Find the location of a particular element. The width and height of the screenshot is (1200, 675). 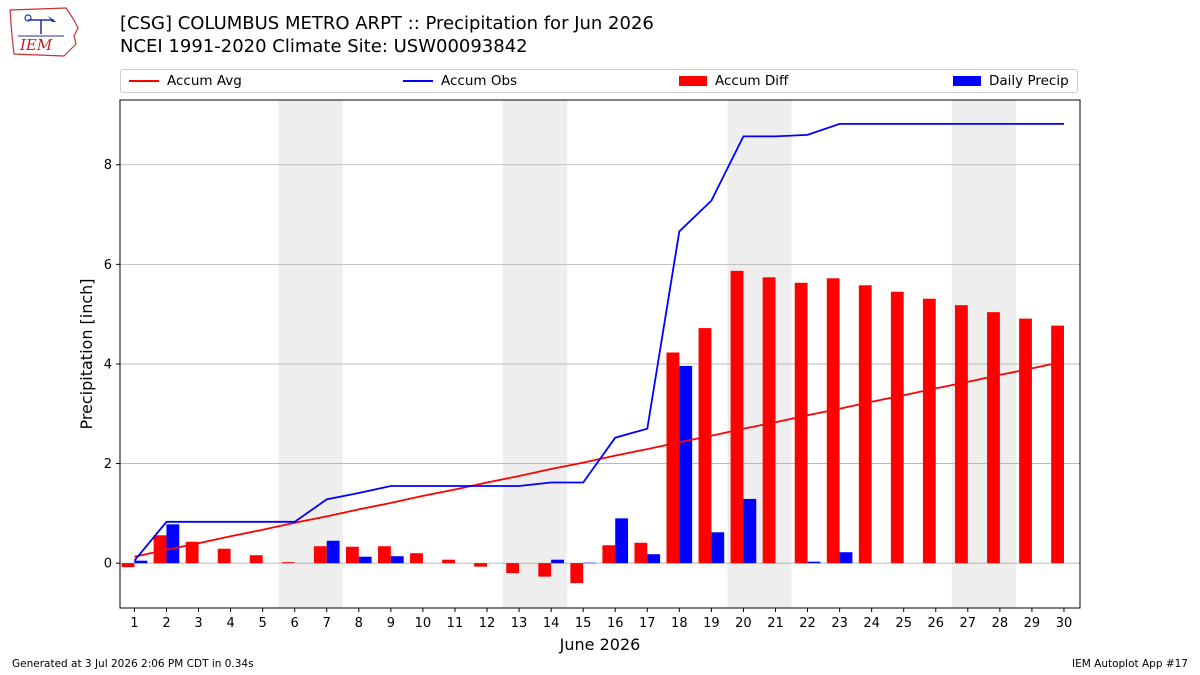

y-tick-label-8: 8 is located at coordinates (108, 165).